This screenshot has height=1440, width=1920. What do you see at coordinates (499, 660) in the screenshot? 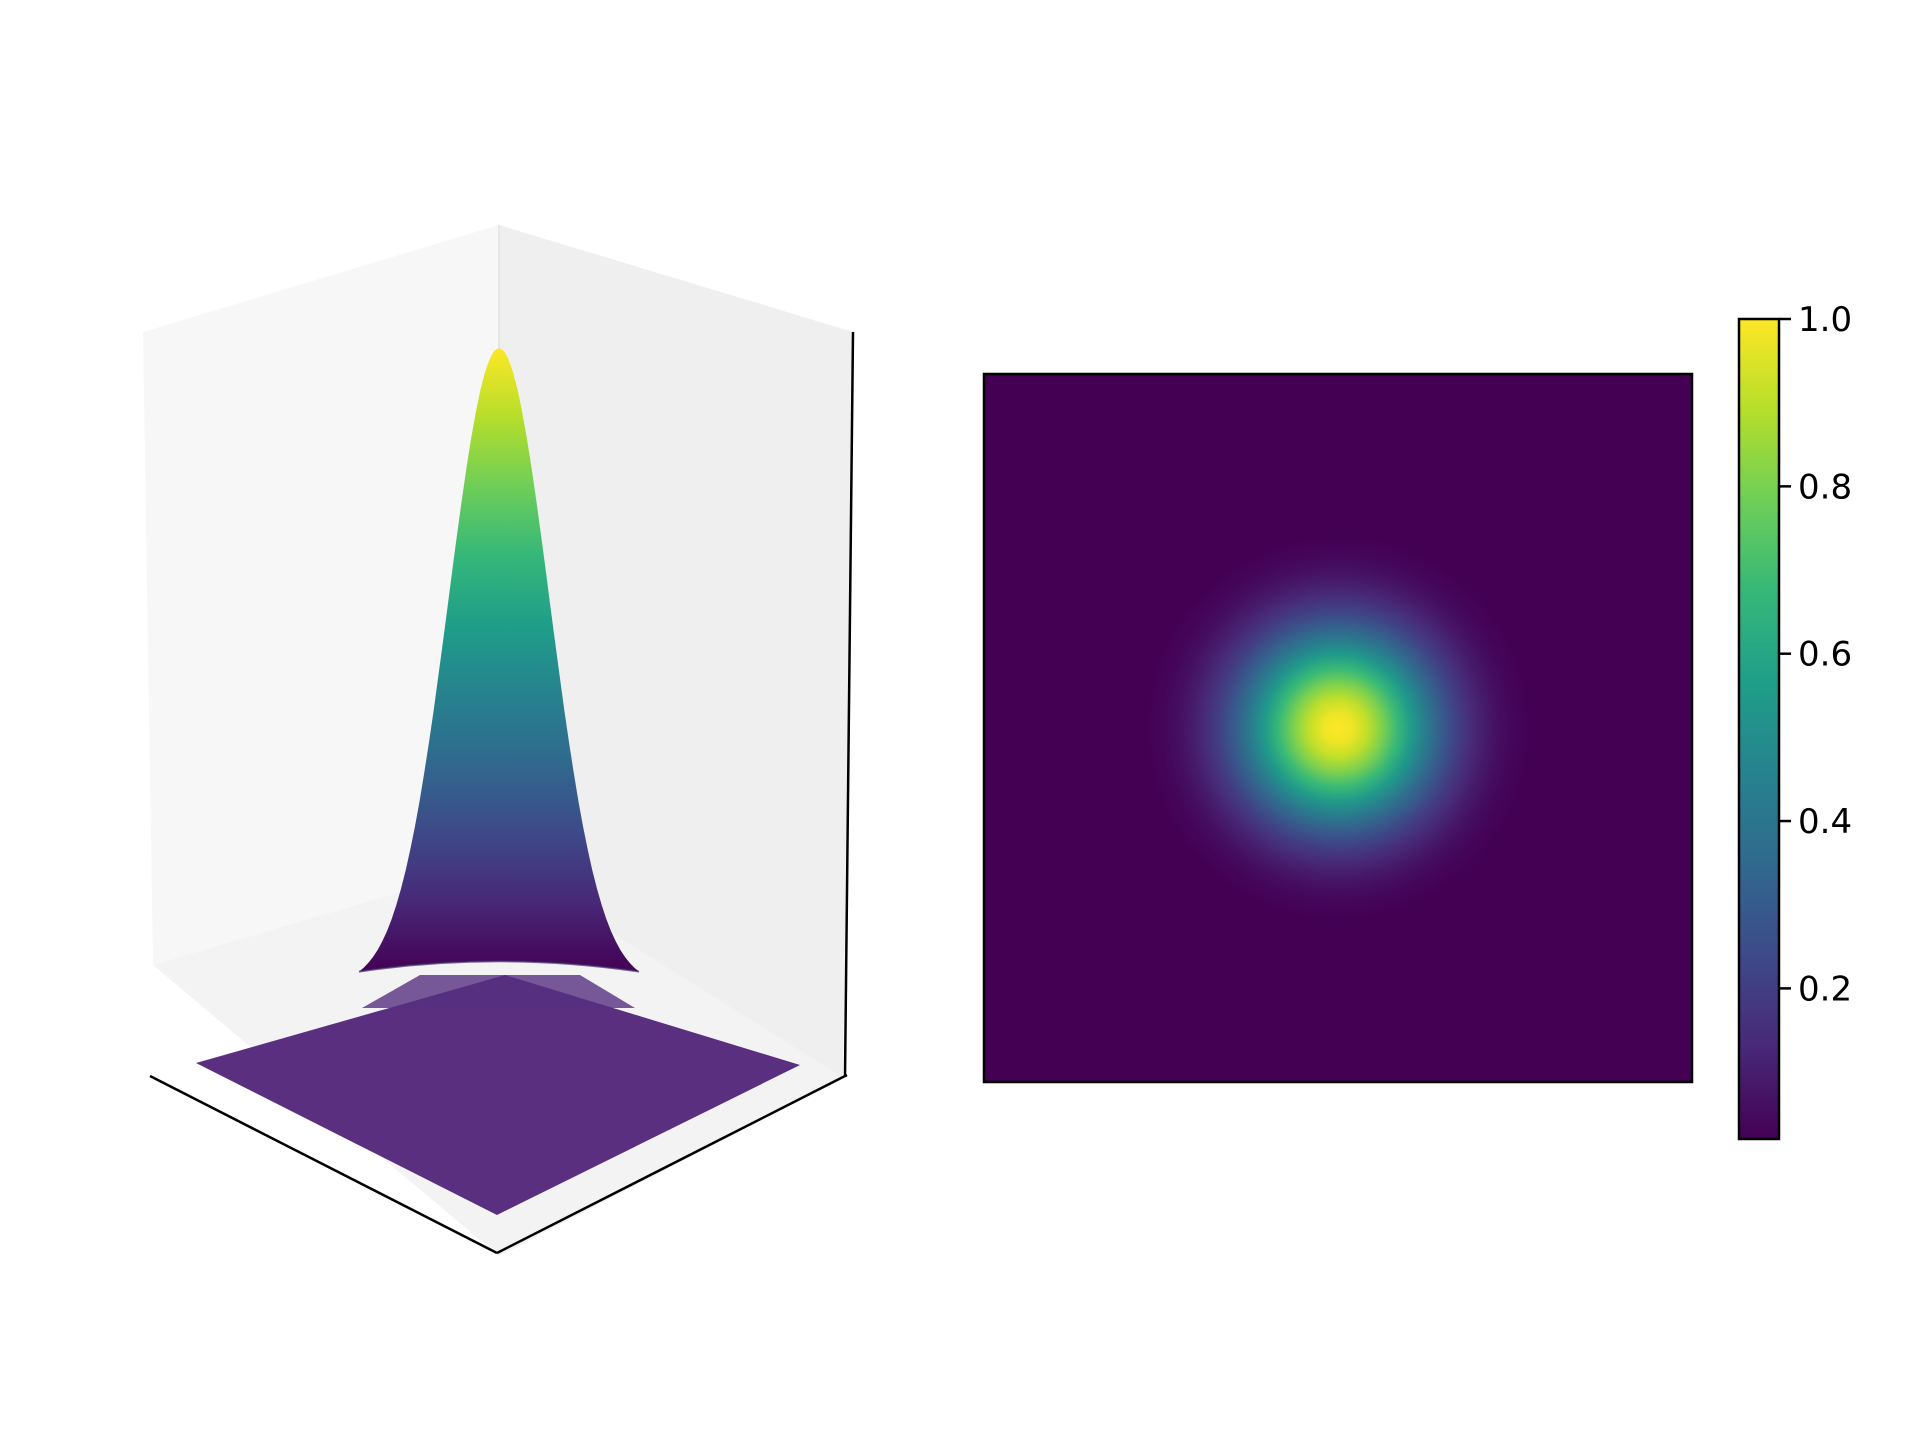
I see `surface-peak` at bounding box center [499, 660].